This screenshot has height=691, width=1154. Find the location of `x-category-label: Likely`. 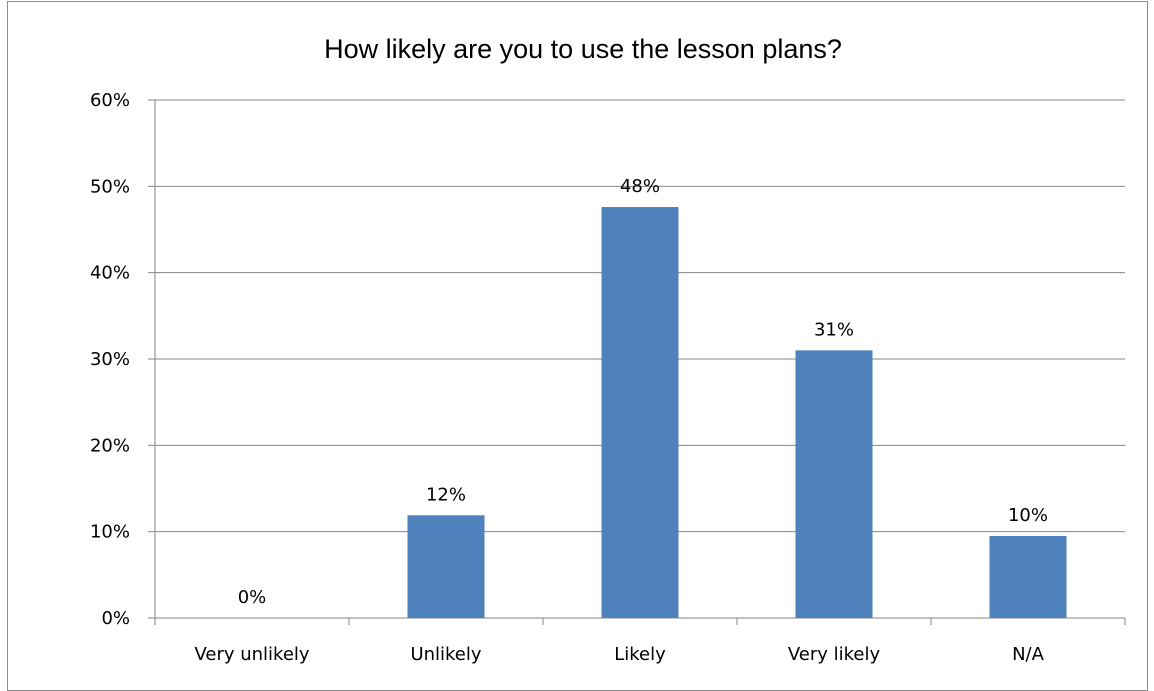

x-category-label: Likely is located at coordinates (640, 654).